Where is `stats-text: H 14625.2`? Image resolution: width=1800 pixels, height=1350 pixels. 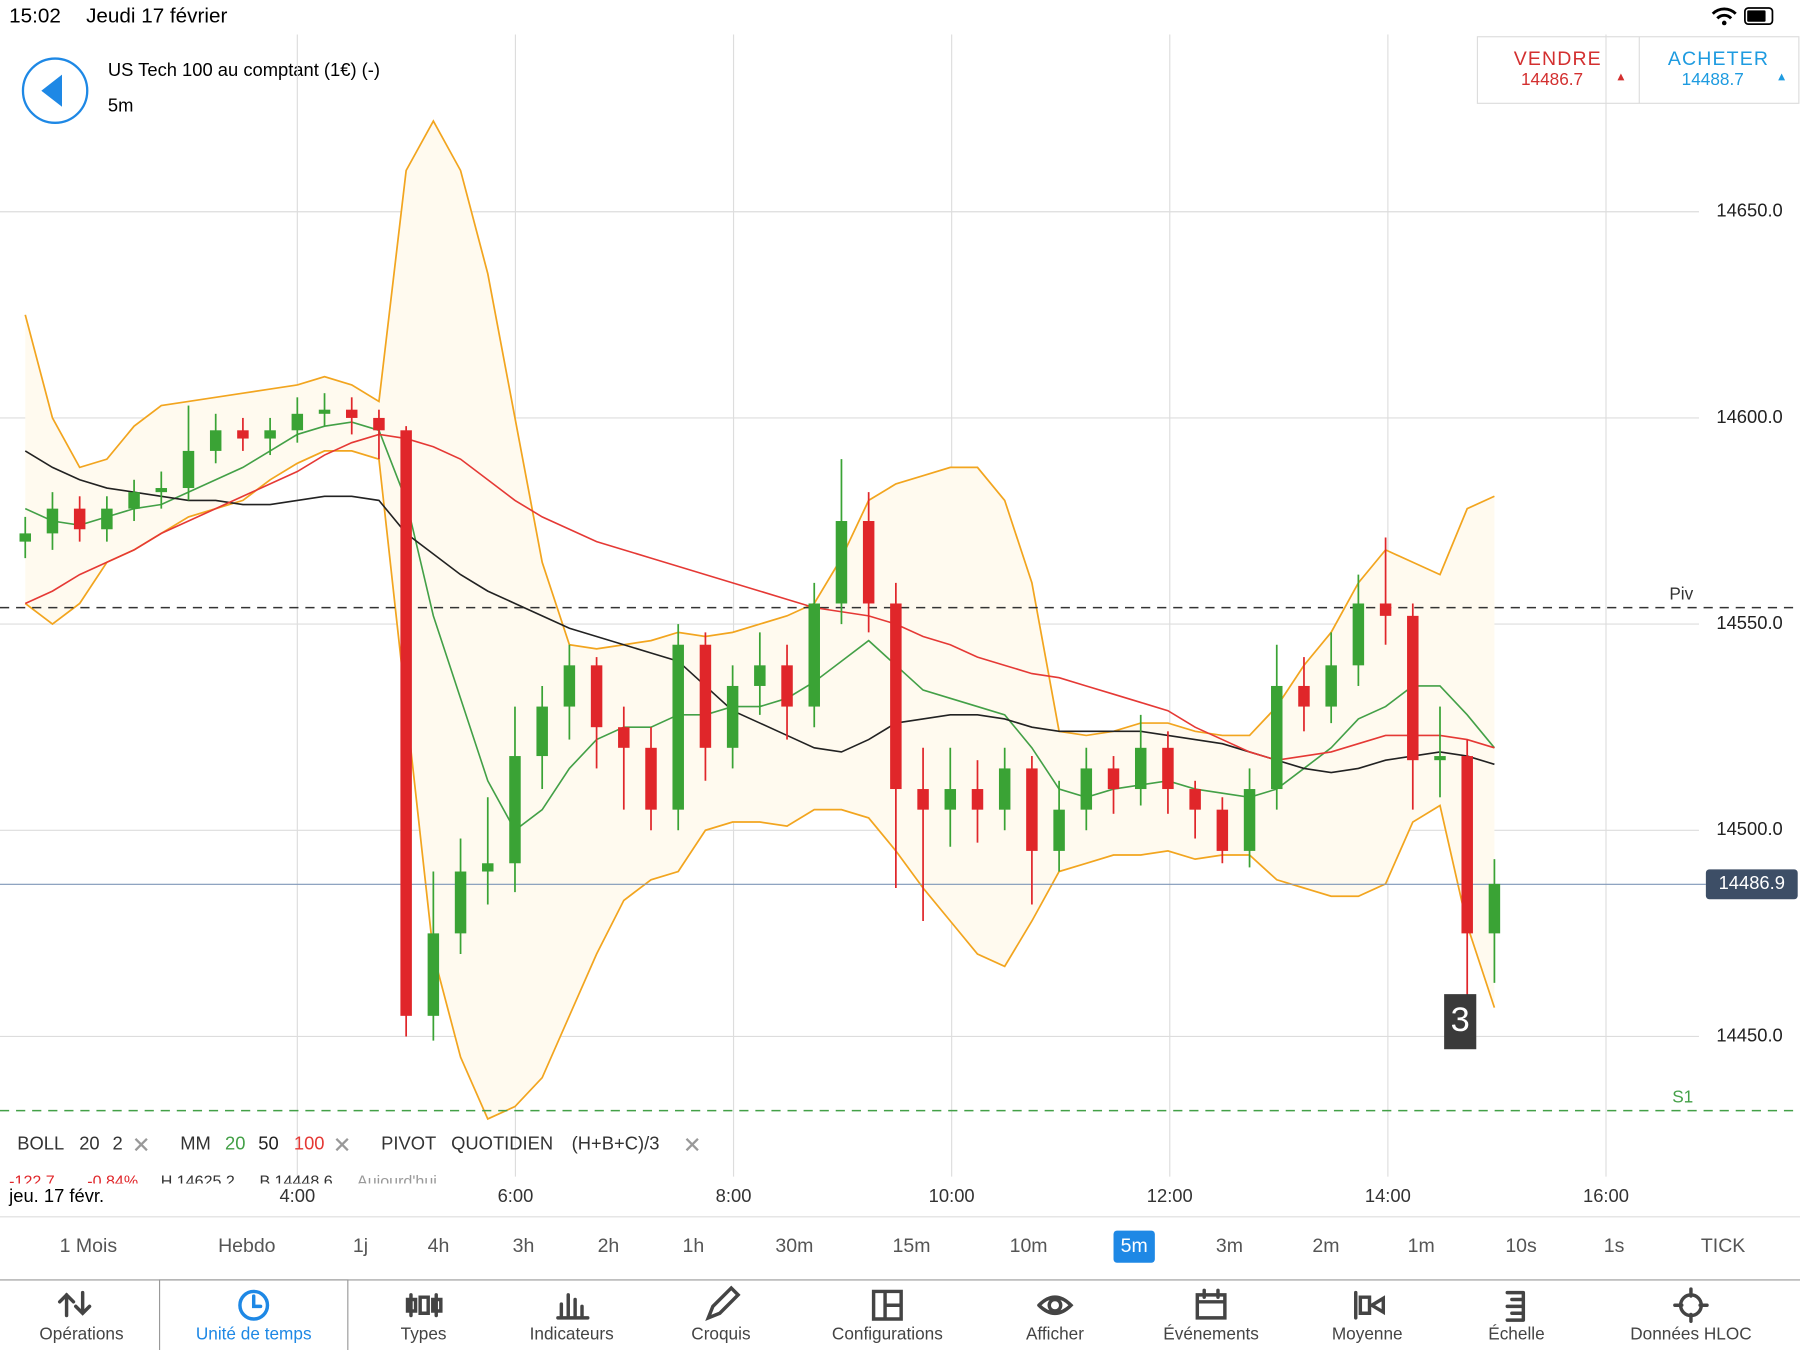
stats-text: H 14625.2 is located at coordinates (198, 1182).